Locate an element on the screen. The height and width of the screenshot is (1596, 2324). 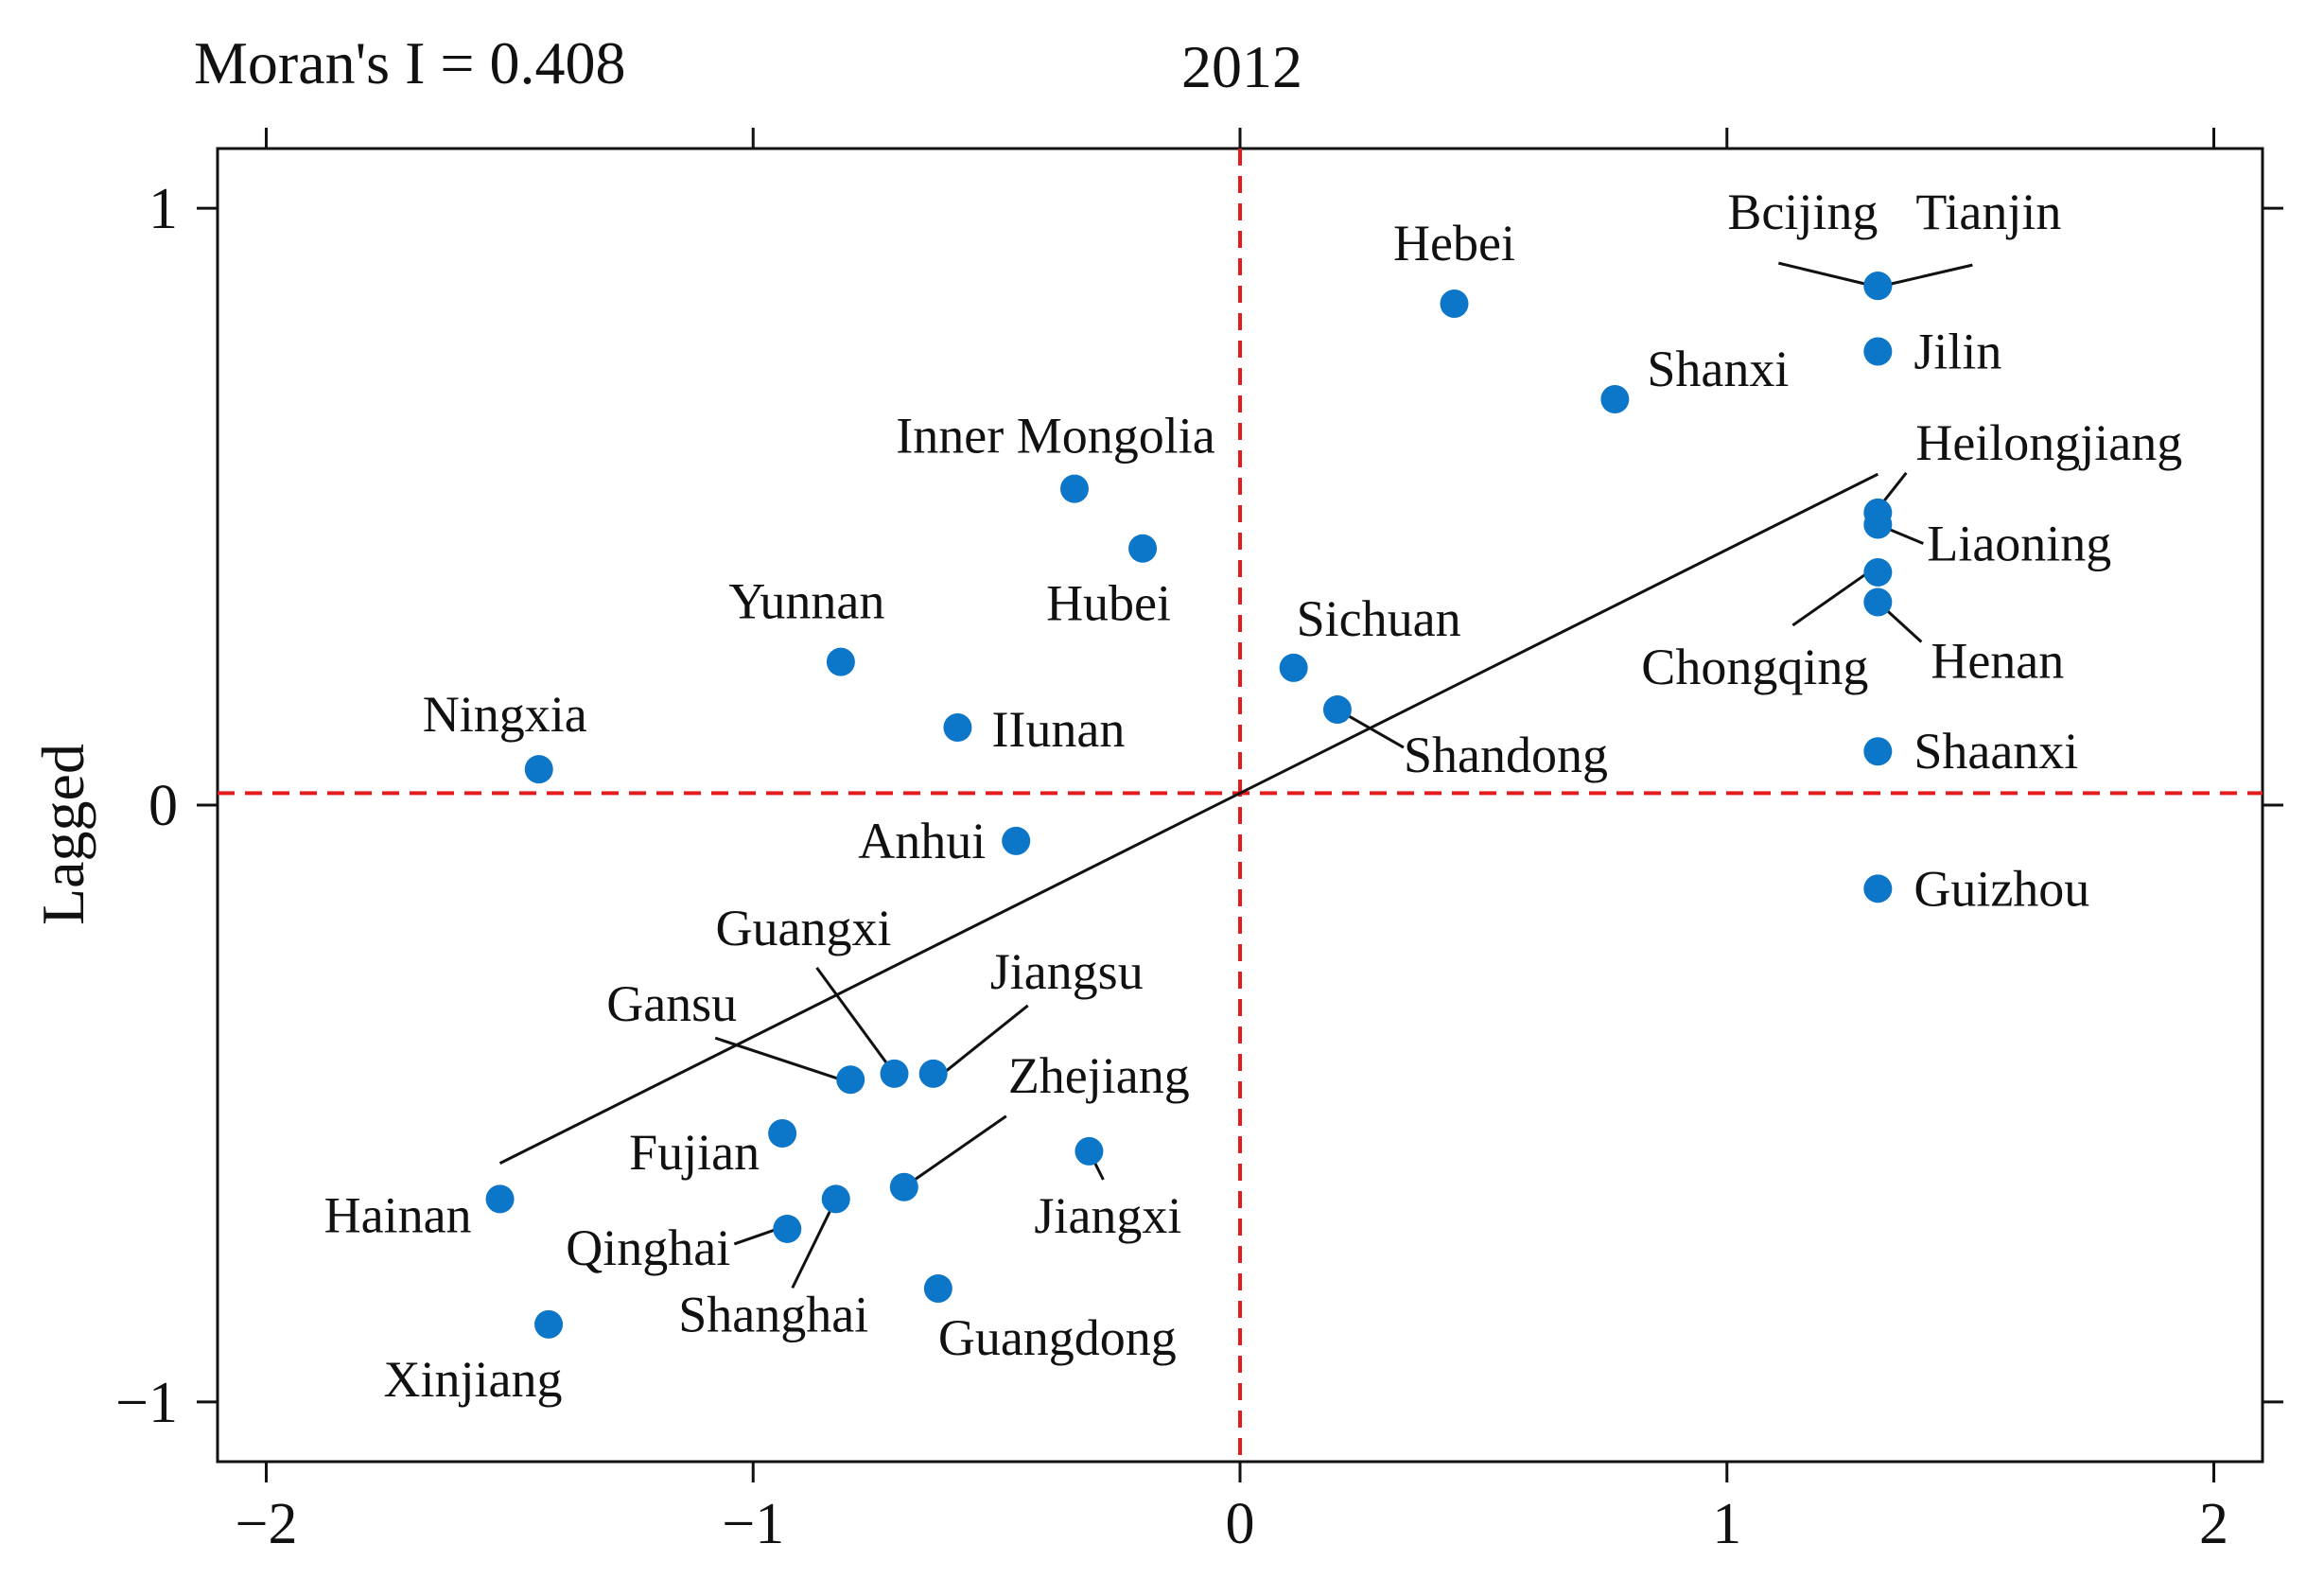
point-ningxia is located at coordinates (538, 769).